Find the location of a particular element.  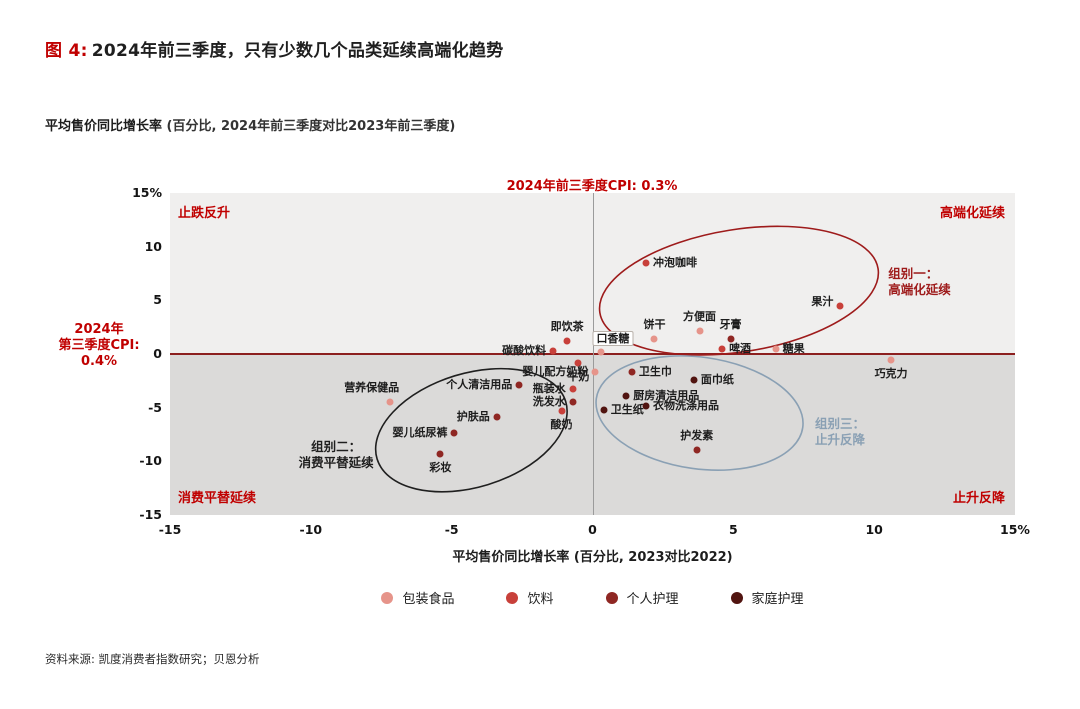

data-point-label: 饼干 is located at coordinates (654, 324).